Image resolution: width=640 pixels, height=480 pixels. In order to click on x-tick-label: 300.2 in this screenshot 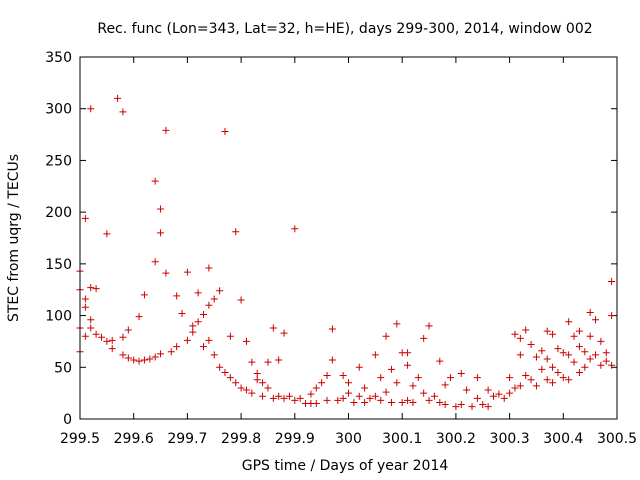, I will do `click(456, 439)`.